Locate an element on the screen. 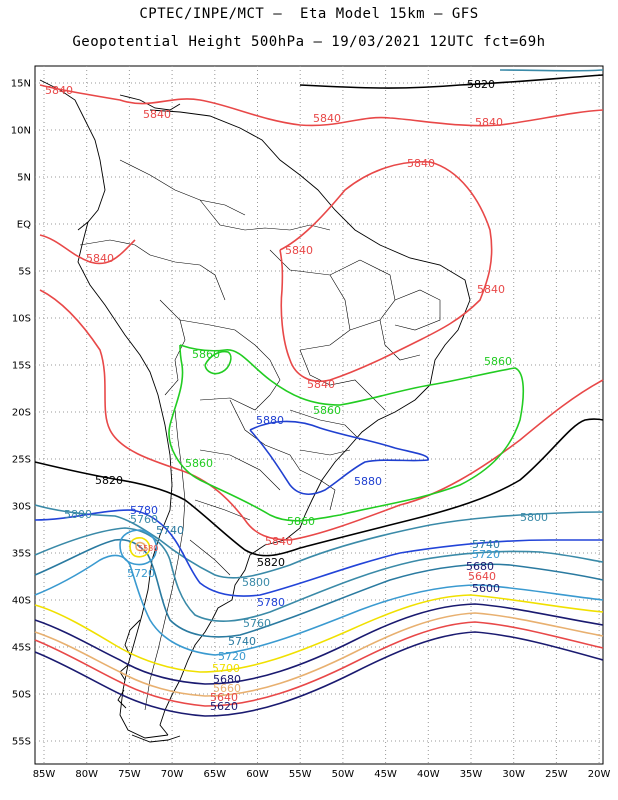  lat-tick-label: 20S is located at coordinates (21, 413).